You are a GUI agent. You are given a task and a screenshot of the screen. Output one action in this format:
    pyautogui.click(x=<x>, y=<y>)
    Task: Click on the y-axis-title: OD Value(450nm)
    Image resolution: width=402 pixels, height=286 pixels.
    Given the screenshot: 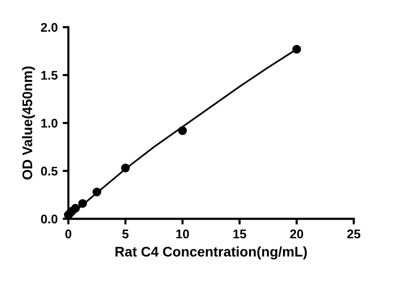 What is the action you would take?
    pyautogui.click(x=28, y=123)
    